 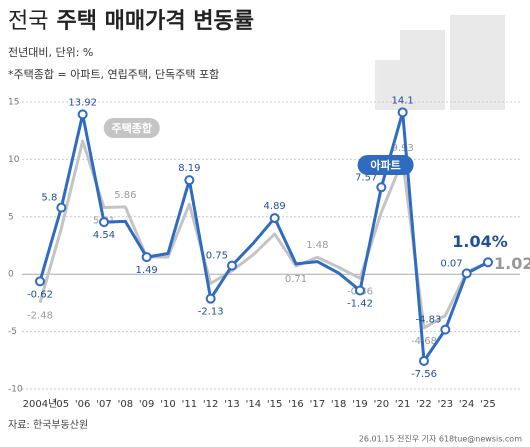 I want to click on x-tick-label: '09, so click(x=146, y=404).